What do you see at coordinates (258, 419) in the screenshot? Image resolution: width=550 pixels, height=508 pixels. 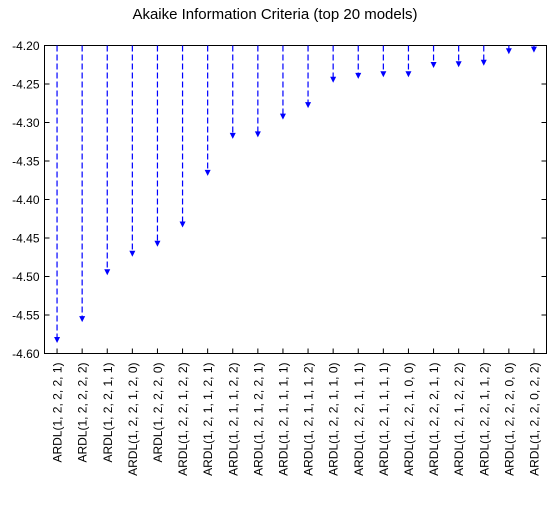 I see `x-category-label: ARDL(1, 2, 1, 2, 2, 1)` at bounding box center [258, 419].